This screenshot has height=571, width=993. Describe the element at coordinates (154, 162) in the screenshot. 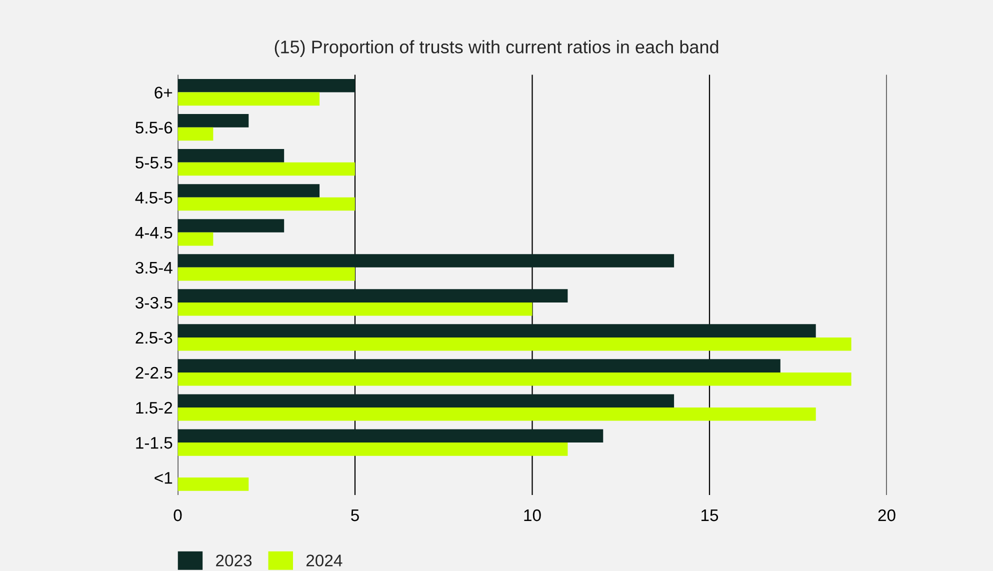

I see `y-tick-label: 5-5.5` at that location.